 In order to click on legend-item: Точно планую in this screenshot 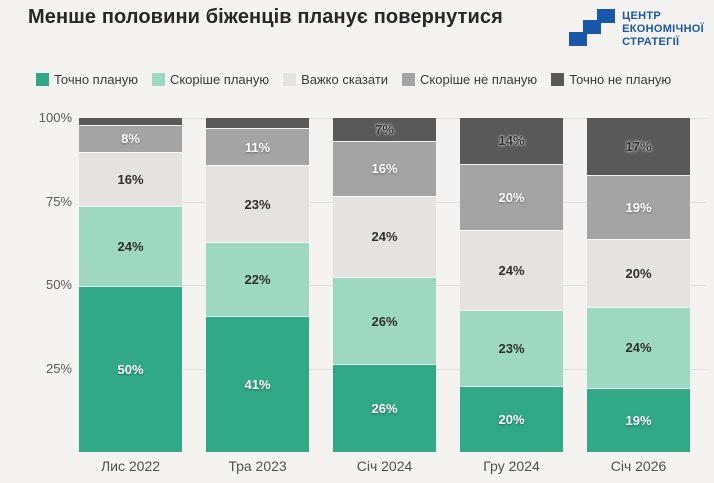, I will do `click(87, 79)`.